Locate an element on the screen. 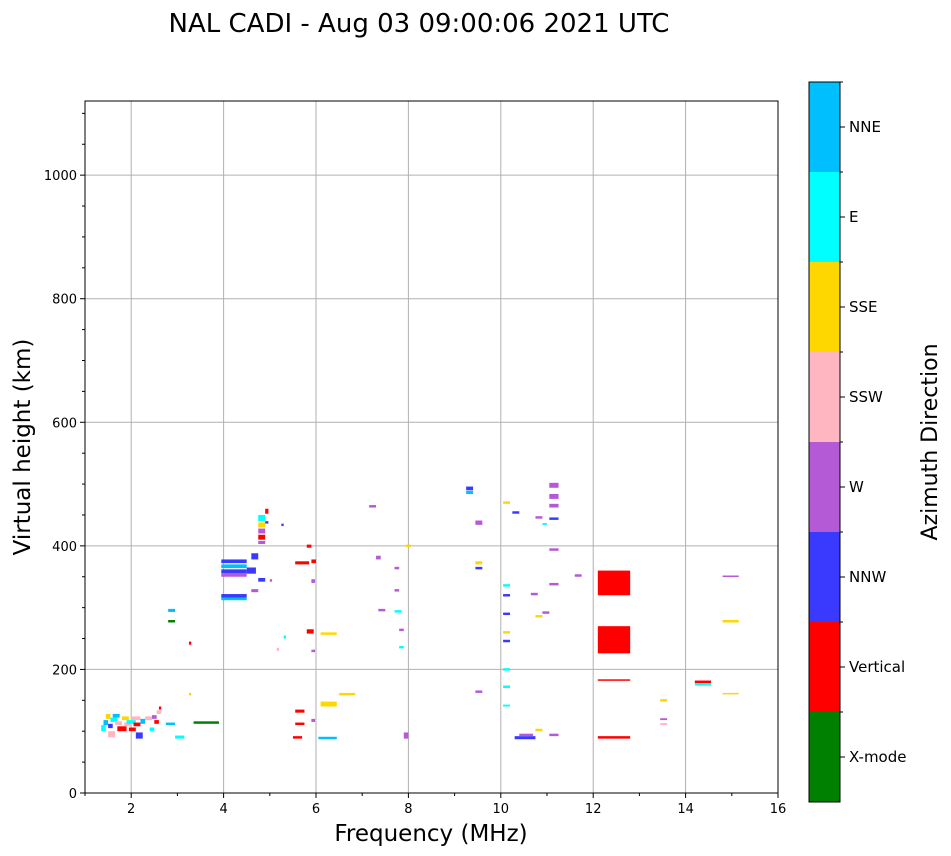 The width and height of the screenshot is (951, 856). x-tick-label: 12 is located at coordinates (593, 809).